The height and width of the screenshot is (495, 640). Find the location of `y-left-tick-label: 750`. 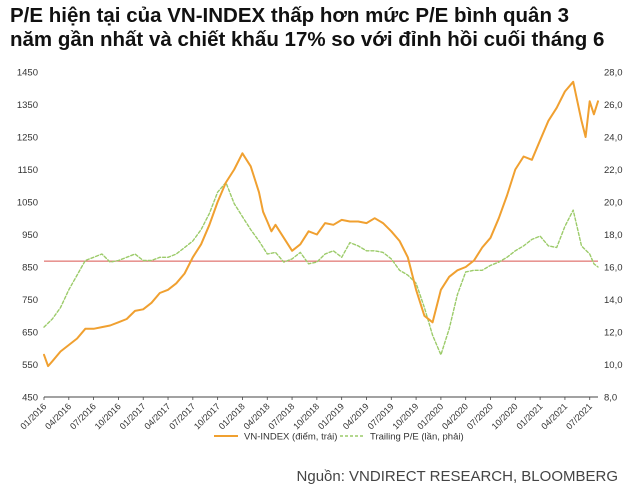

y-left-tick-label: 750 is located at coordinates (30, 300).